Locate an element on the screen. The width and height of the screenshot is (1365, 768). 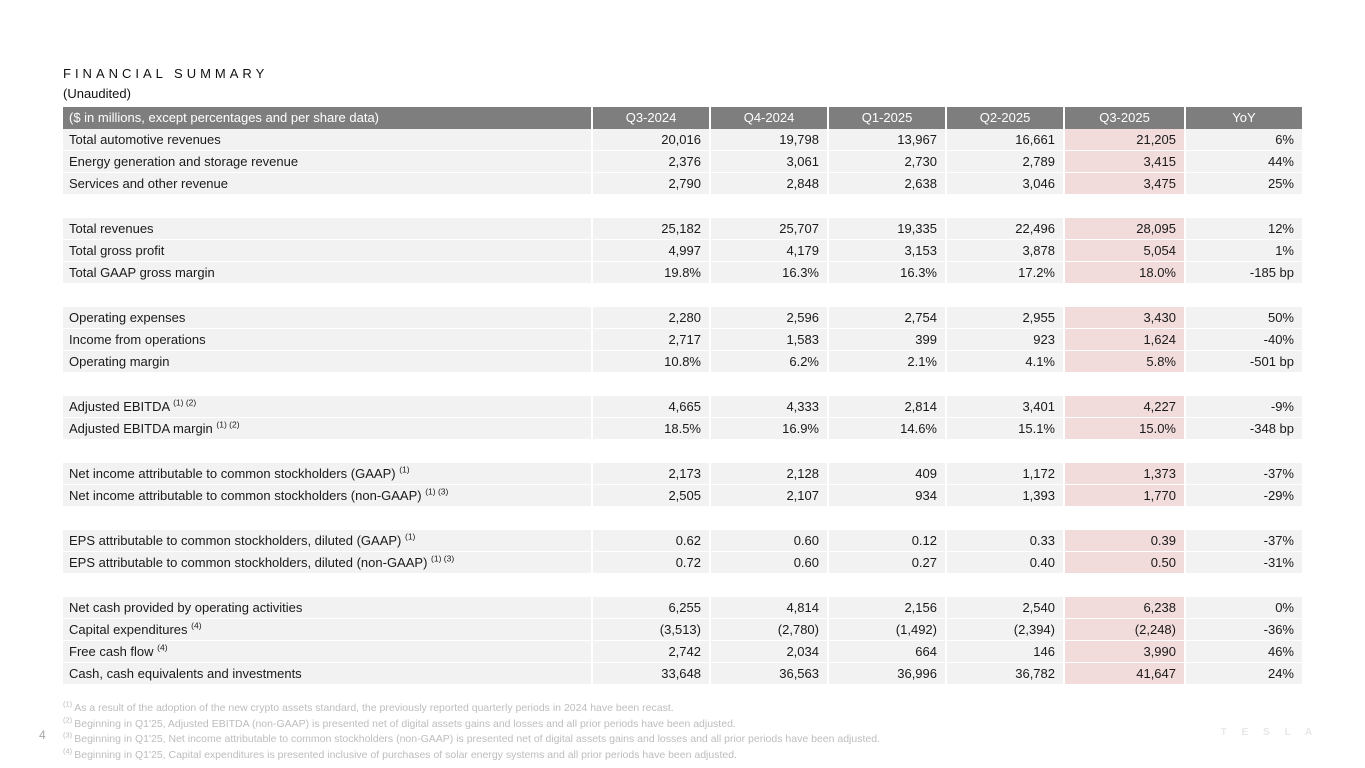
row-label: Total automotive revenues is located at coordinates (327, 140).